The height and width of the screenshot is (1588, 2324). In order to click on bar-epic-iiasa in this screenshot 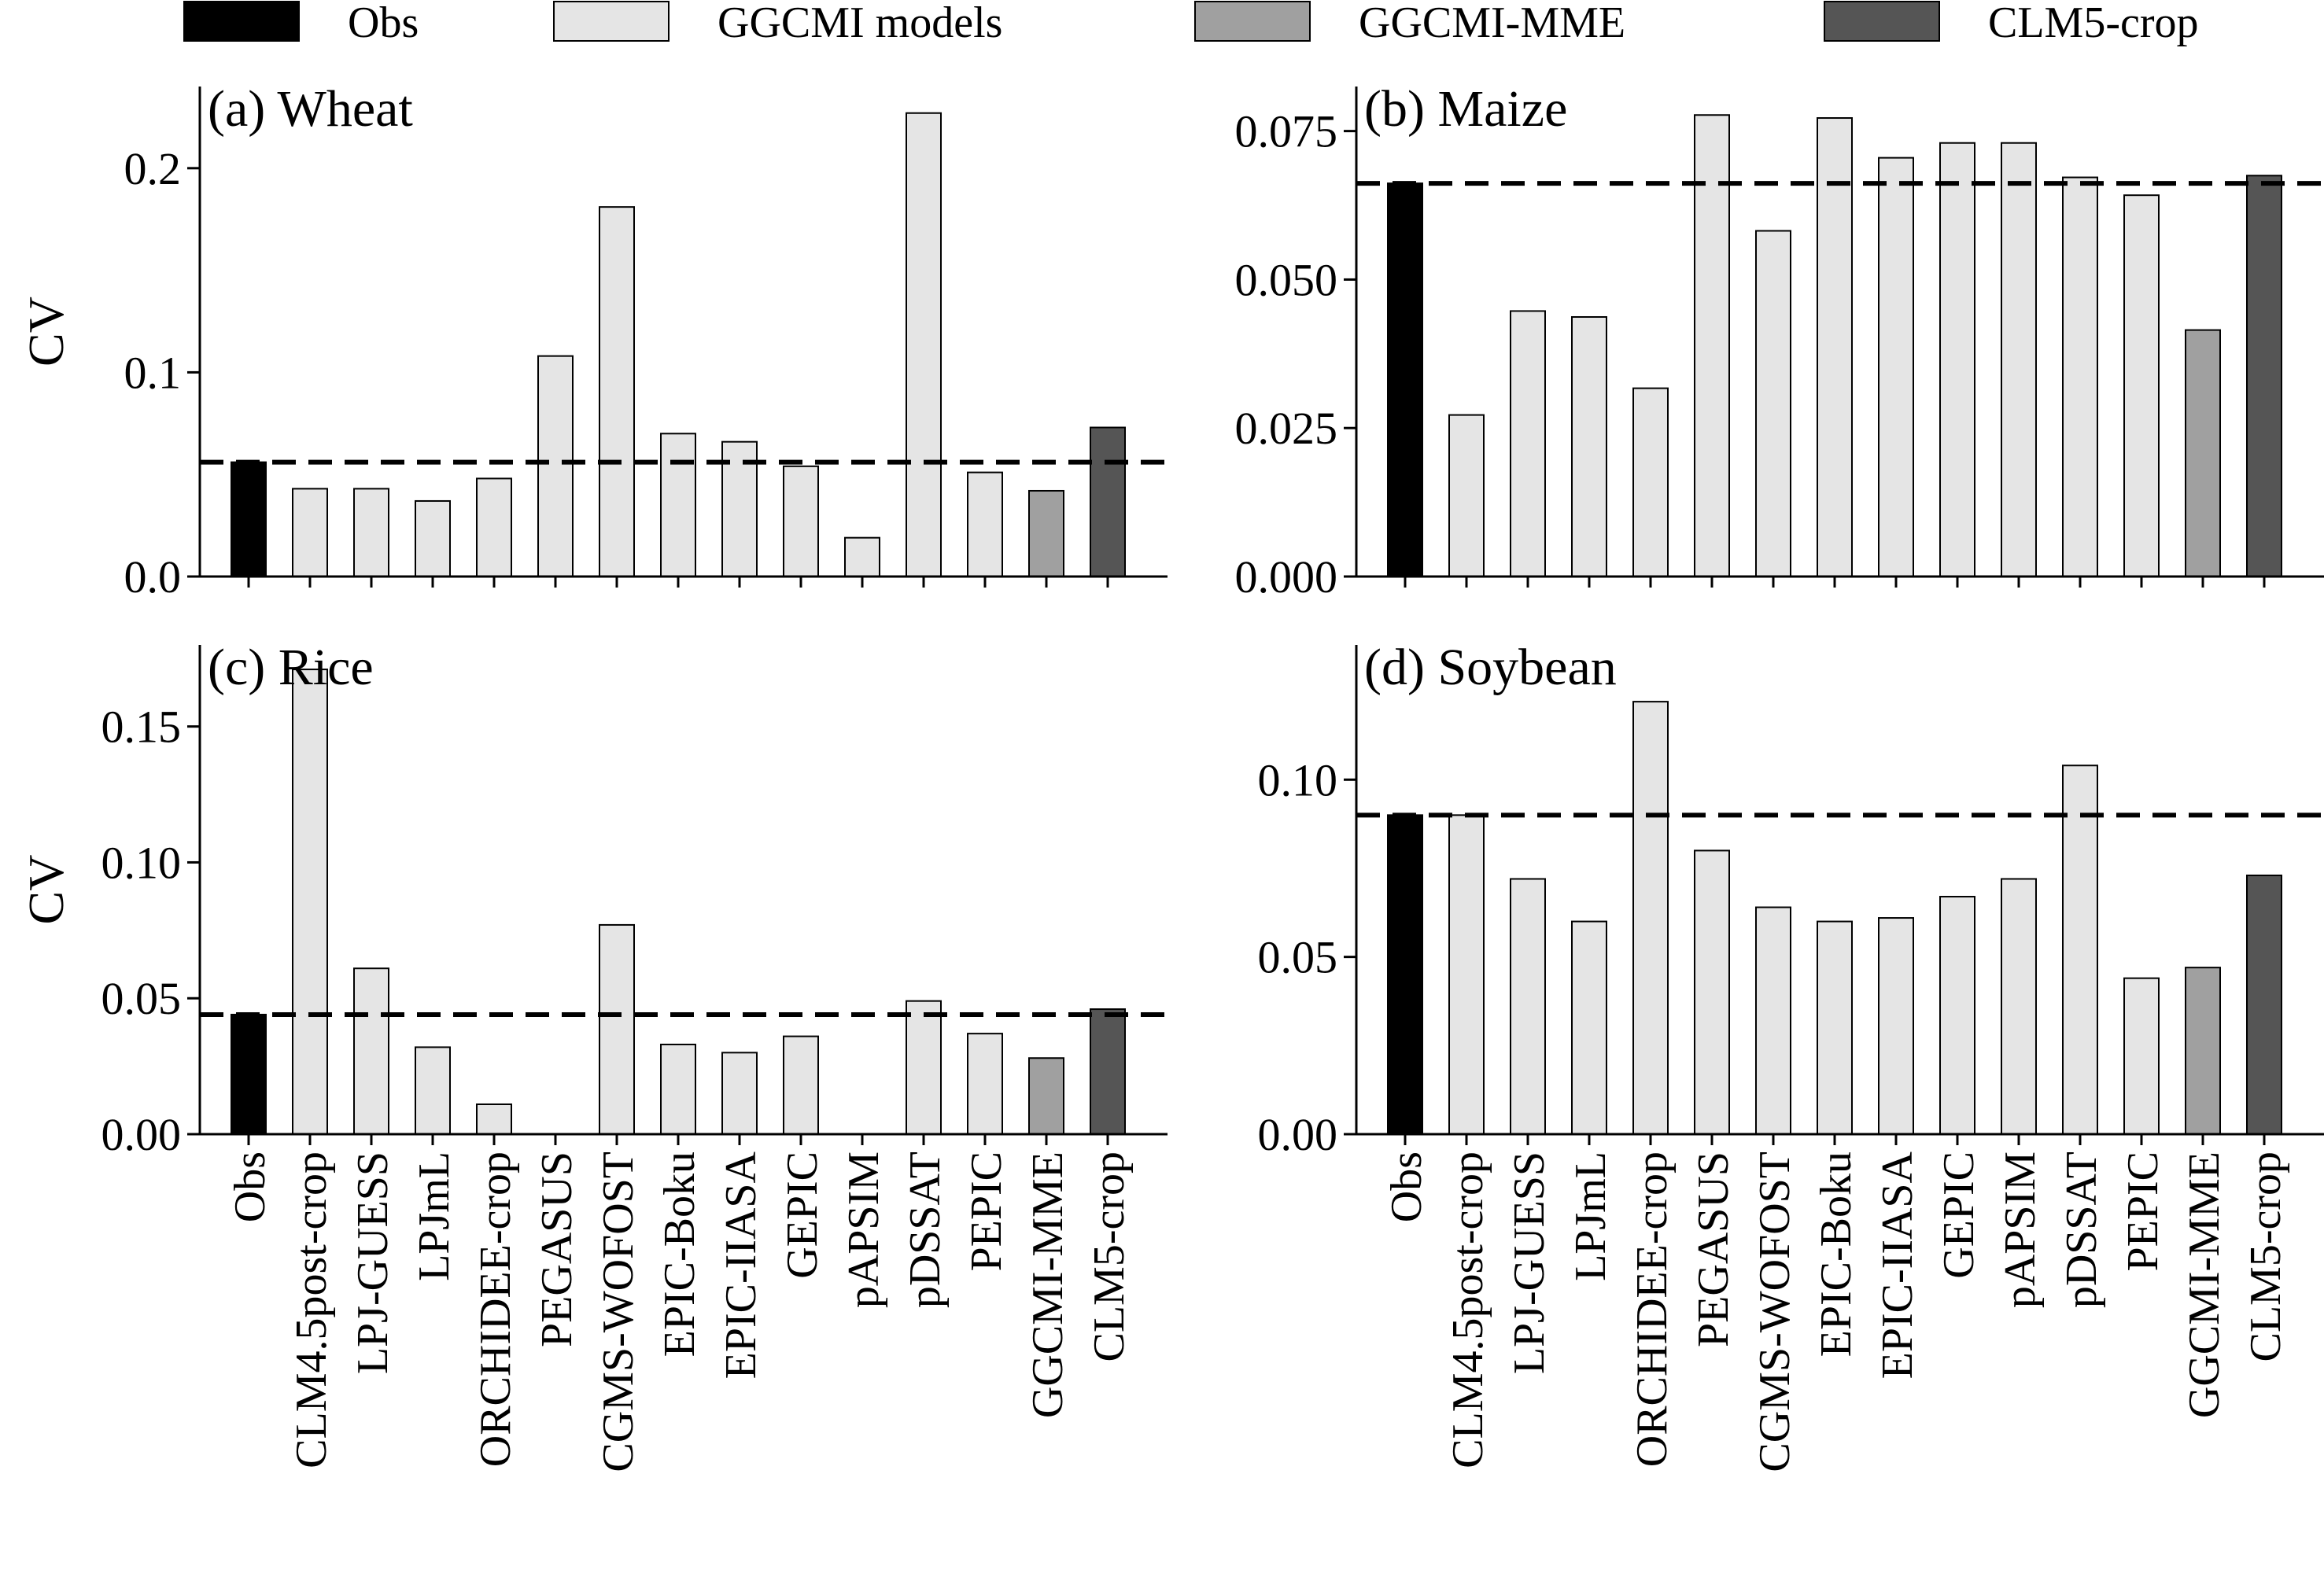, I will do `click(1896, 367)`.